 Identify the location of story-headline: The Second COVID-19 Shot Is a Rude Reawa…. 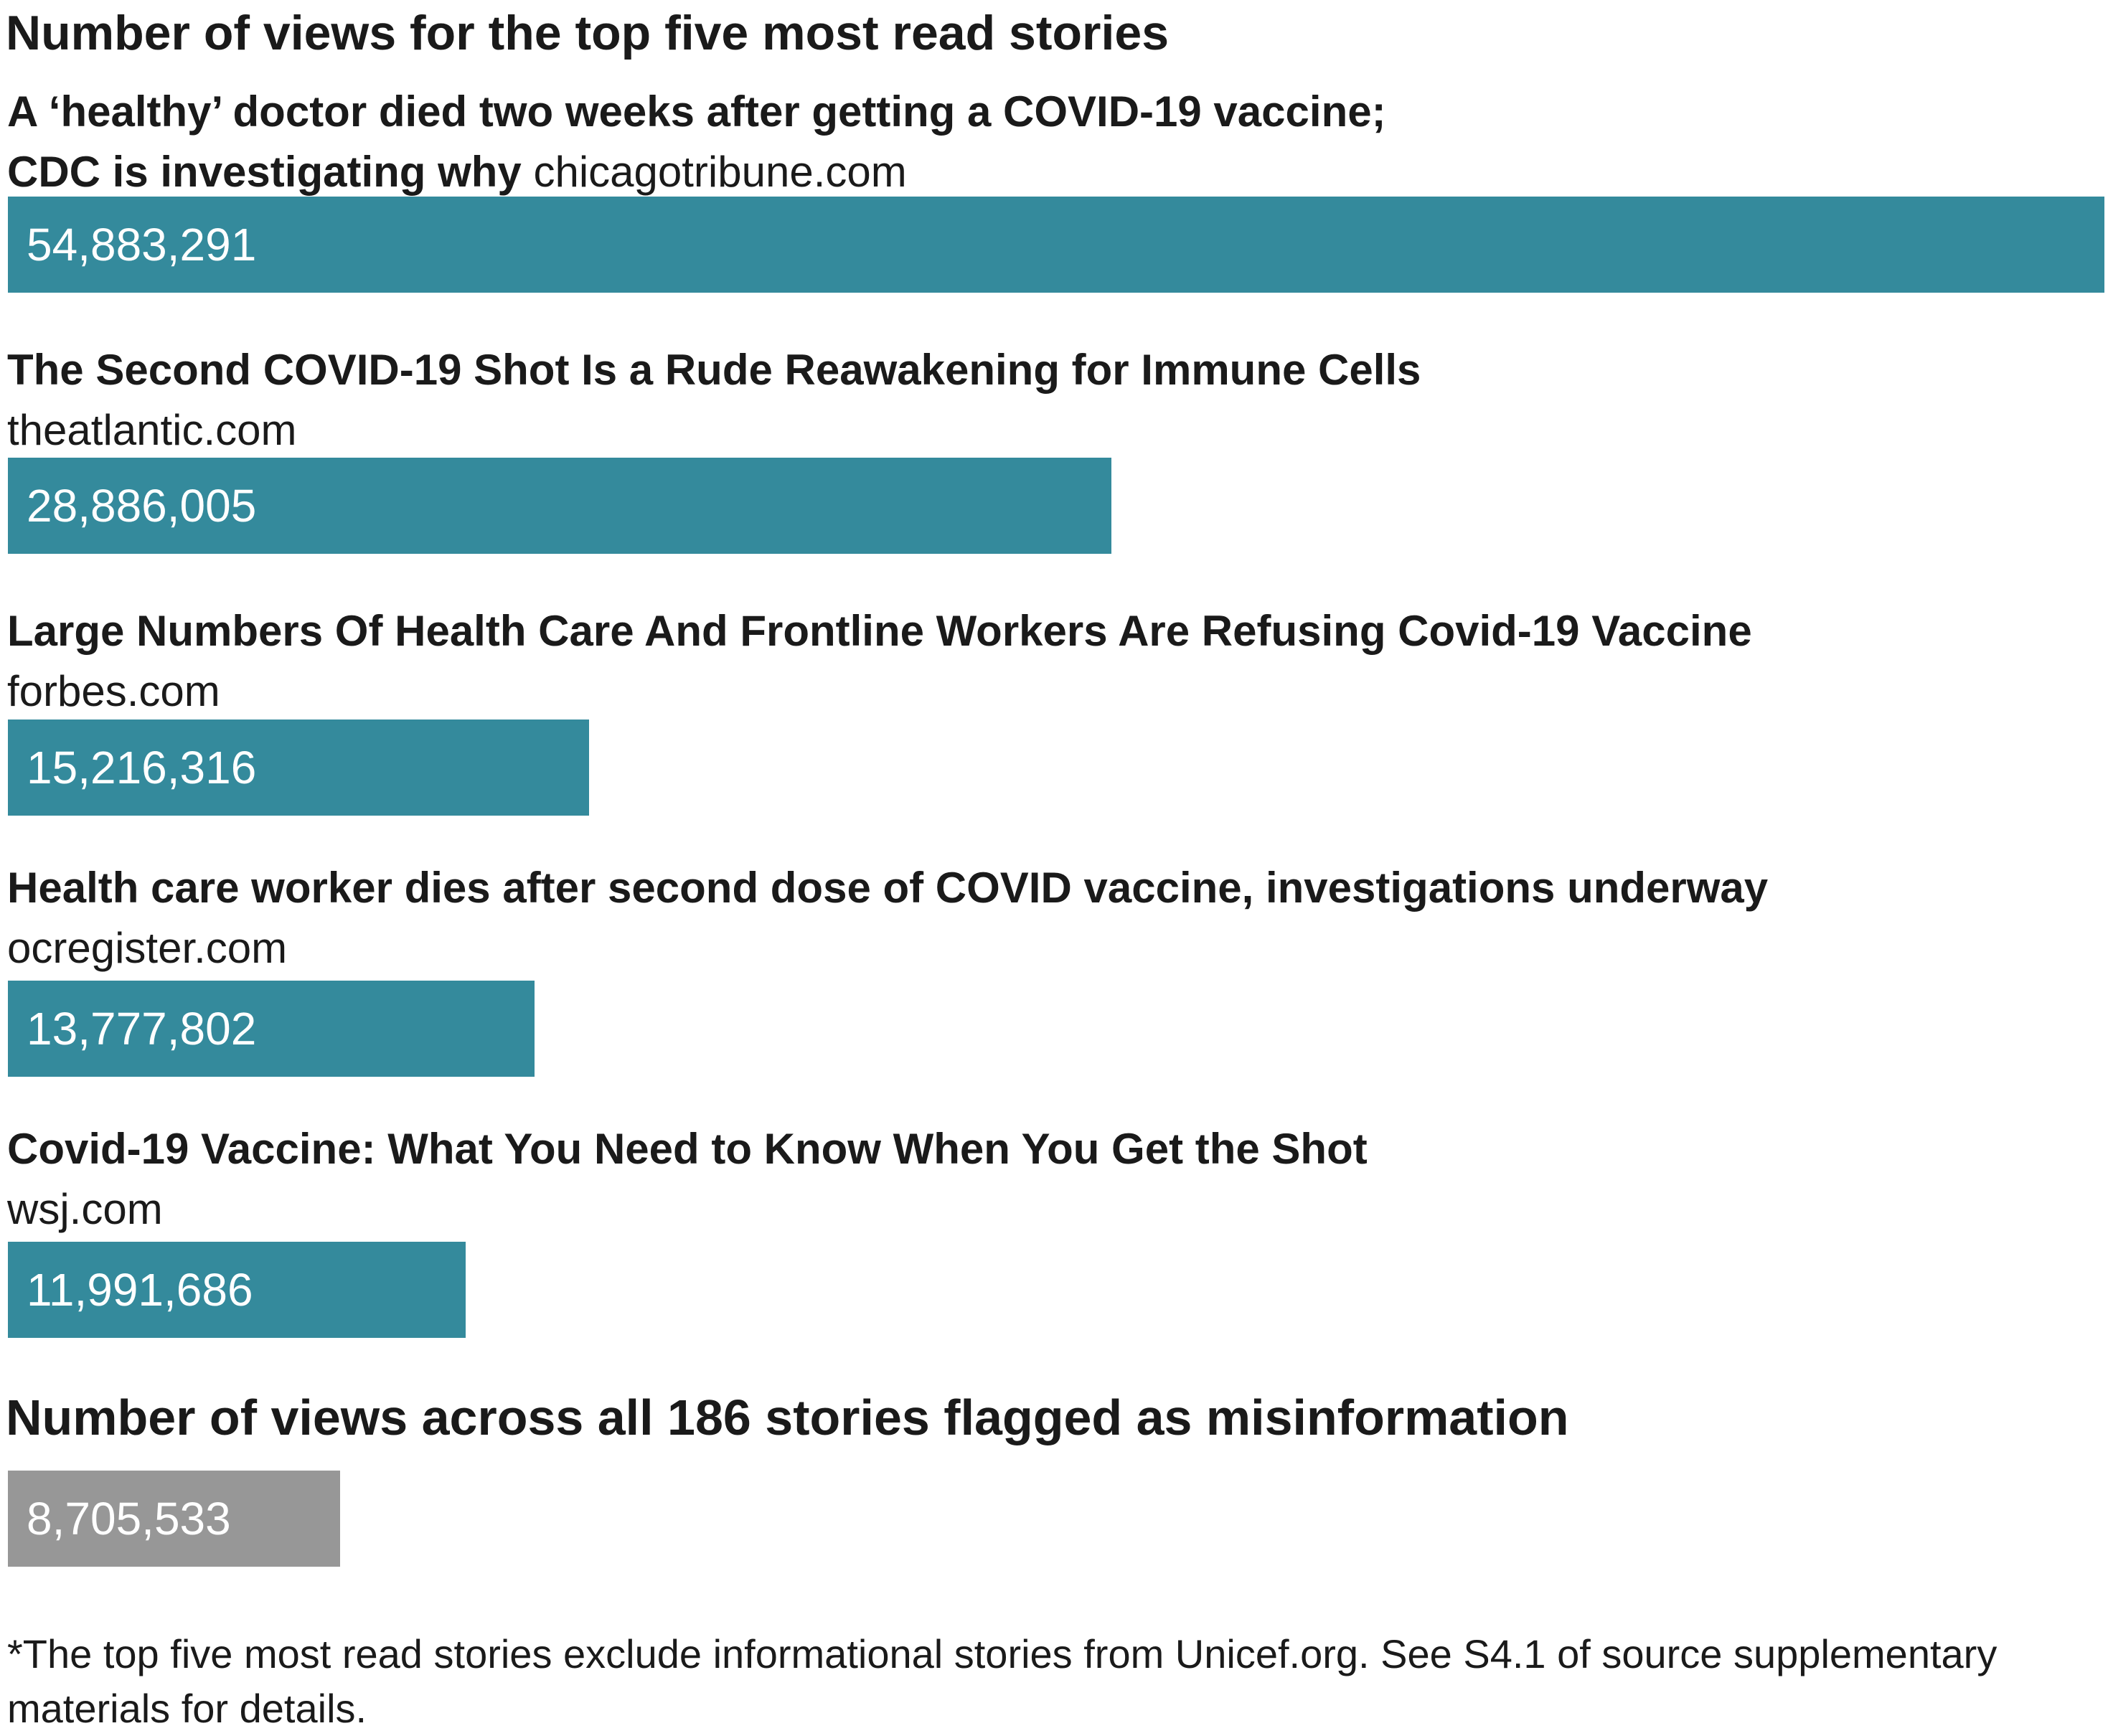
(714, 370).